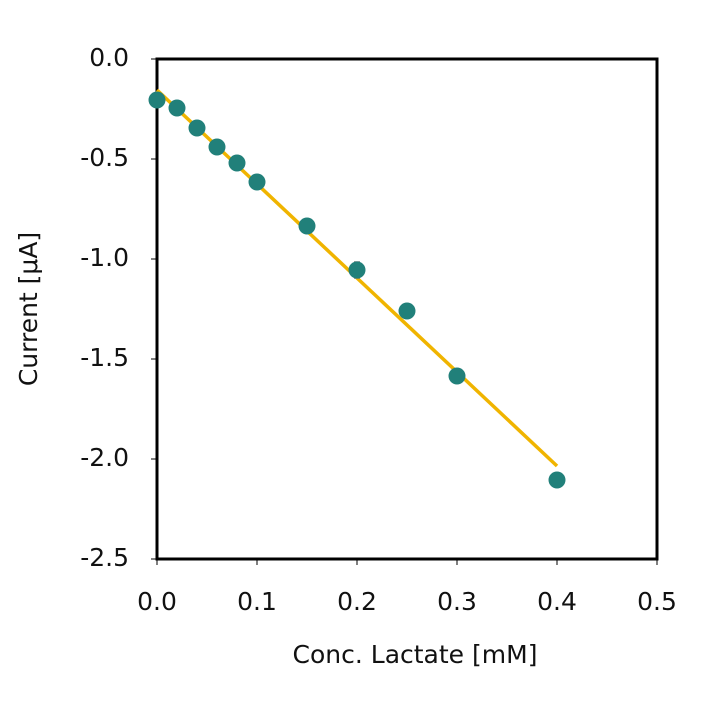 The height and width of the screenshot is (708, 708). I want to click on y-axis-title: Current [μA], so click(28, 309).